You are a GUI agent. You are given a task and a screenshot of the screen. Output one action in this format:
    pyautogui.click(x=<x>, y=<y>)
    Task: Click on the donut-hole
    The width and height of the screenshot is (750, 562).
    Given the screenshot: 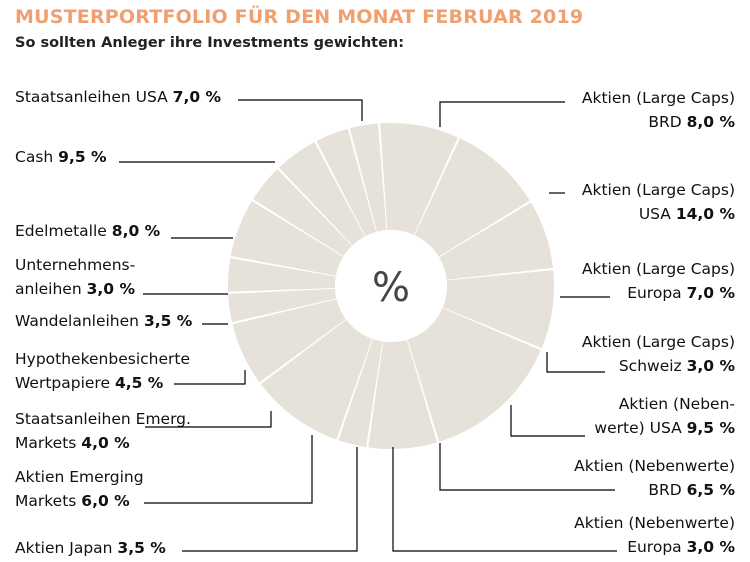 What is the action you would take?
    pyautogui.click(x=391, y=286)
    